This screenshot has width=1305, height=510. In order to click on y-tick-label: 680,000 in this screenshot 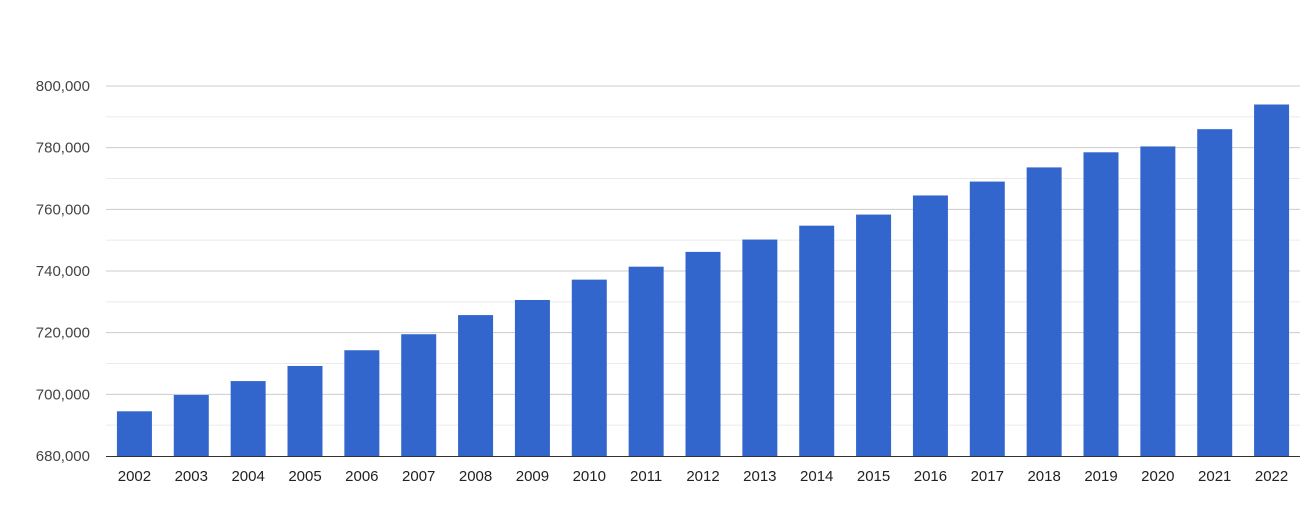, I will do `click(63, 456)`.